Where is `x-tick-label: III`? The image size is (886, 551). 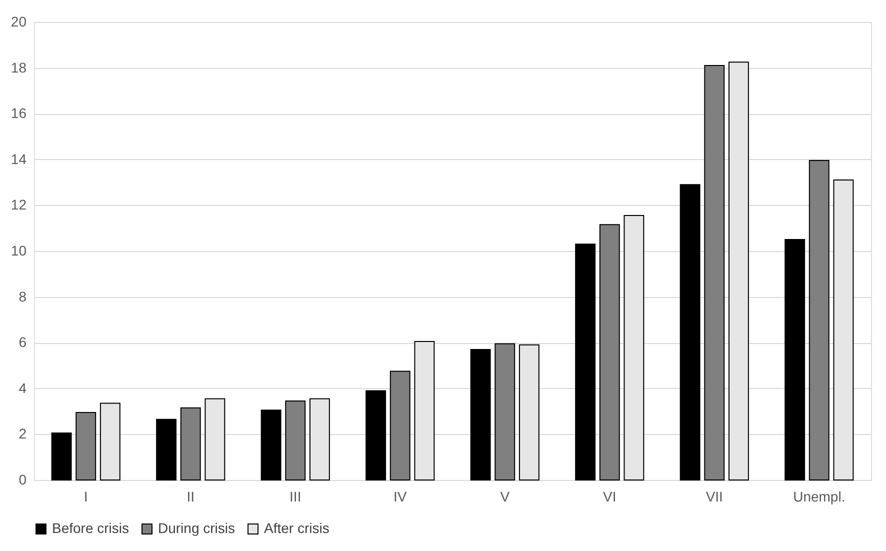
x-tick-label: III is located at coordinates (296, 496).